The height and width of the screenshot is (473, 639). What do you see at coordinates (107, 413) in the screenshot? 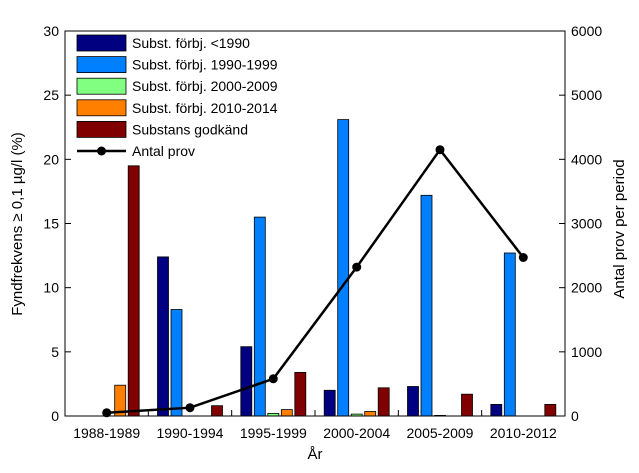
I see `line-point-1988-1989` at bounding box center [107, 413].